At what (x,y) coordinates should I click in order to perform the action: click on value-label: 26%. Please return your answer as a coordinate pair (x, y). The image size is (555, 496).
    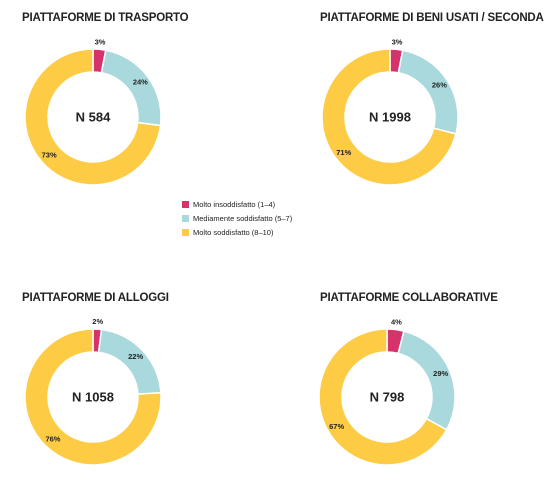
    Looking at the image, I should click on (439, 85).